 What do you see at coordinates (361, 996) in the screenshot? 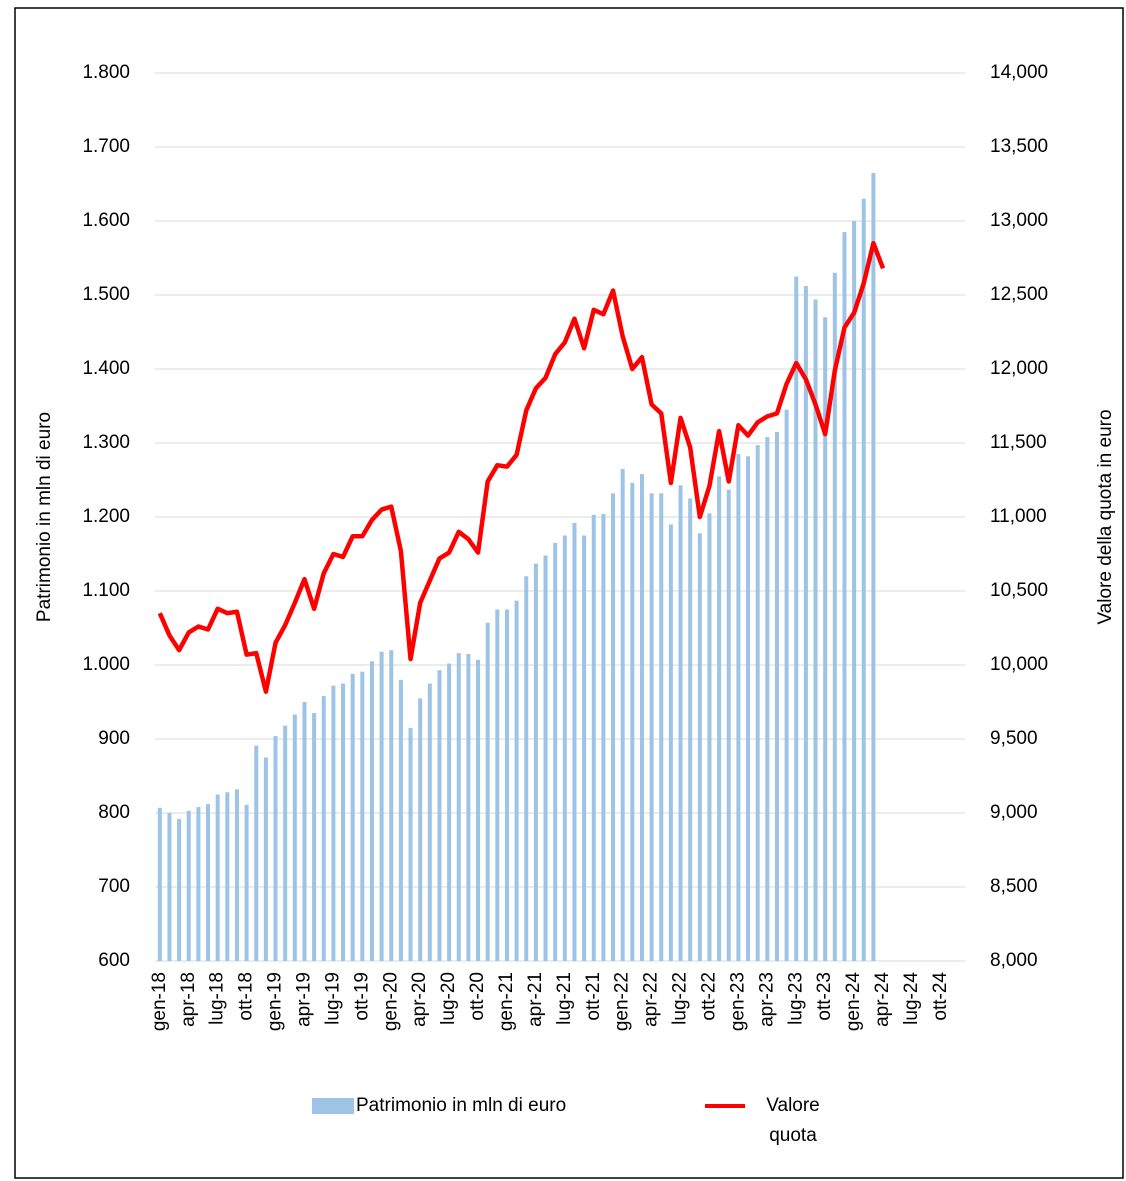
I see `x-tick-label: ott-19` at bounding box center [361, 996].